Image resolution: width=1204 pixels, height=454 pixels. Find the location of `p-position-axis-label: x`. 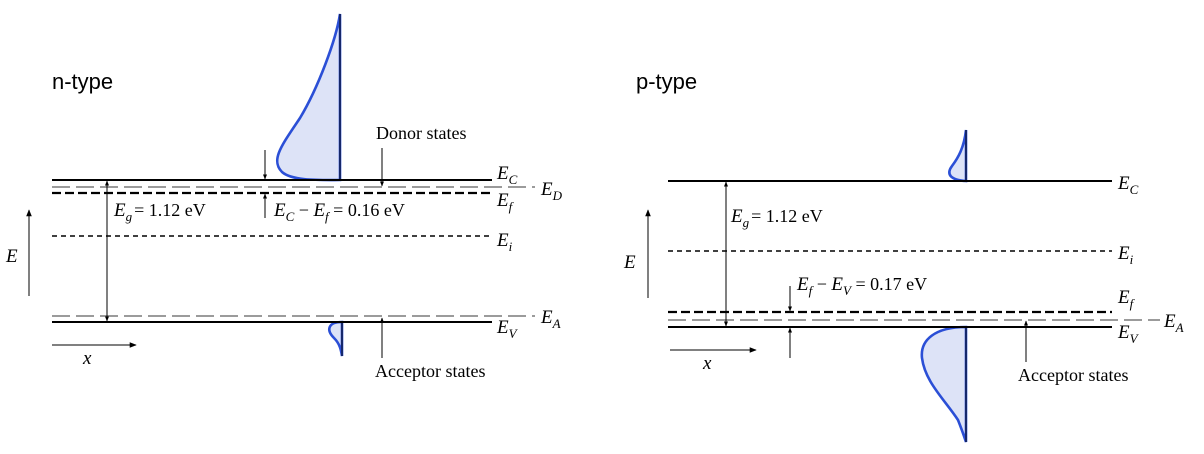

p-position-axis-label: x is located at coordinates (707, 363).